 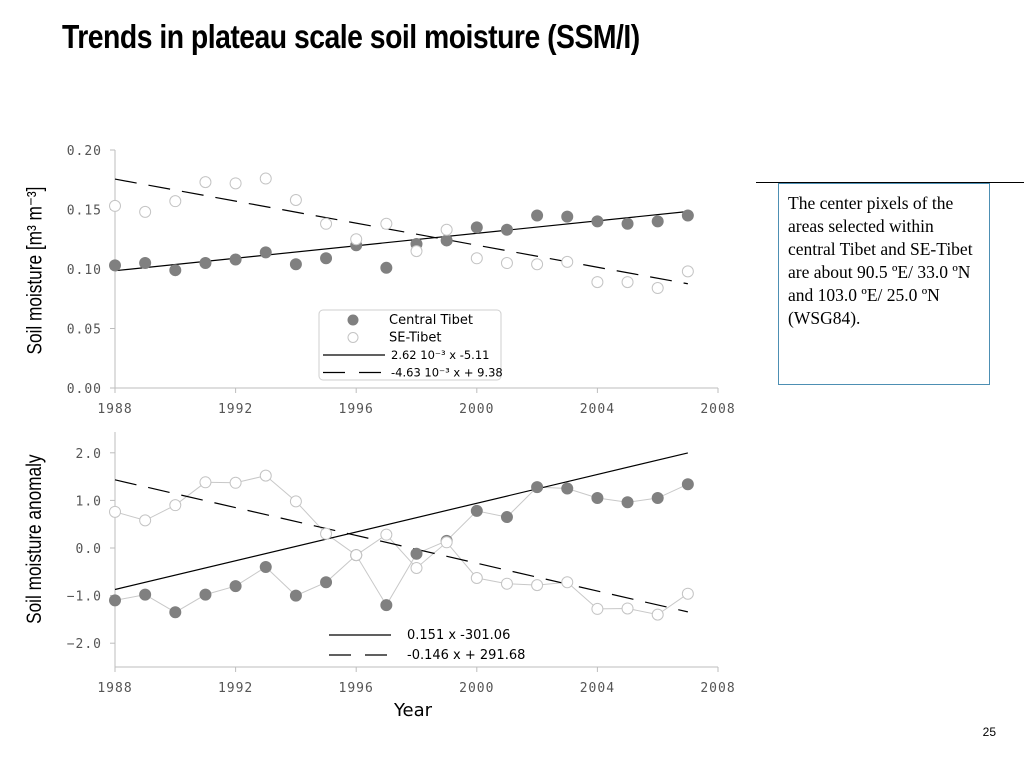 What do you see at coordinates (84, 644) in the screenshot?
I see `y-tick-label: −2.0` at bounding box center [84, 644].